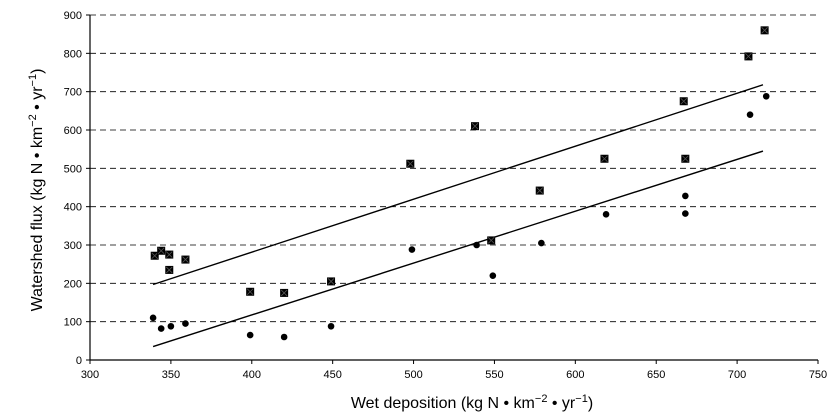 Image resolution: width=830 pixels, height=415 pixels. What do you see at coordinates (73, 208) in the screenshot?
I see `y-tick-label-400: 400` at bounding box center [73, 208].